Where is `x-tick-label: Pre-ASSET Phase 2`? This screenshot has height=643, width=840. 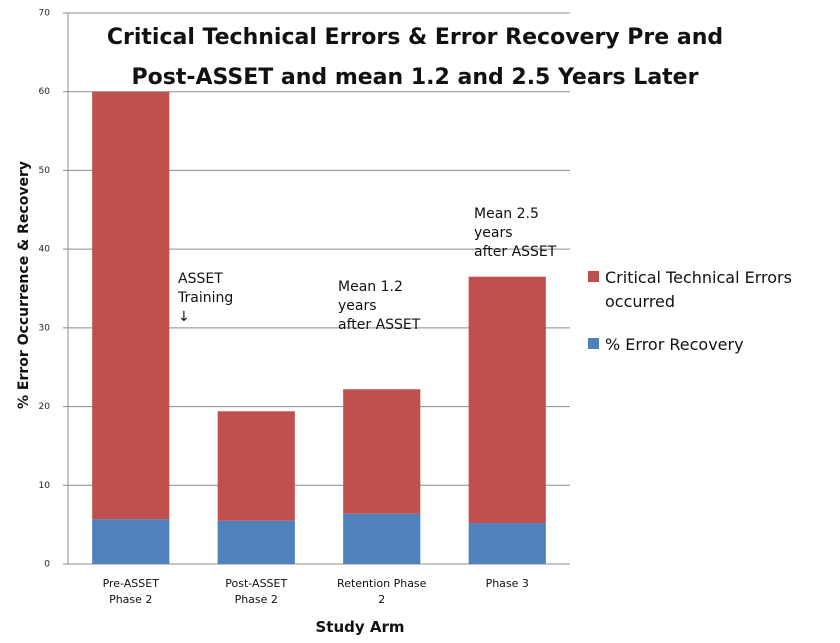 x-tick-label: Pre-ASSET Phase 2 is located at coordinates (130, 591).